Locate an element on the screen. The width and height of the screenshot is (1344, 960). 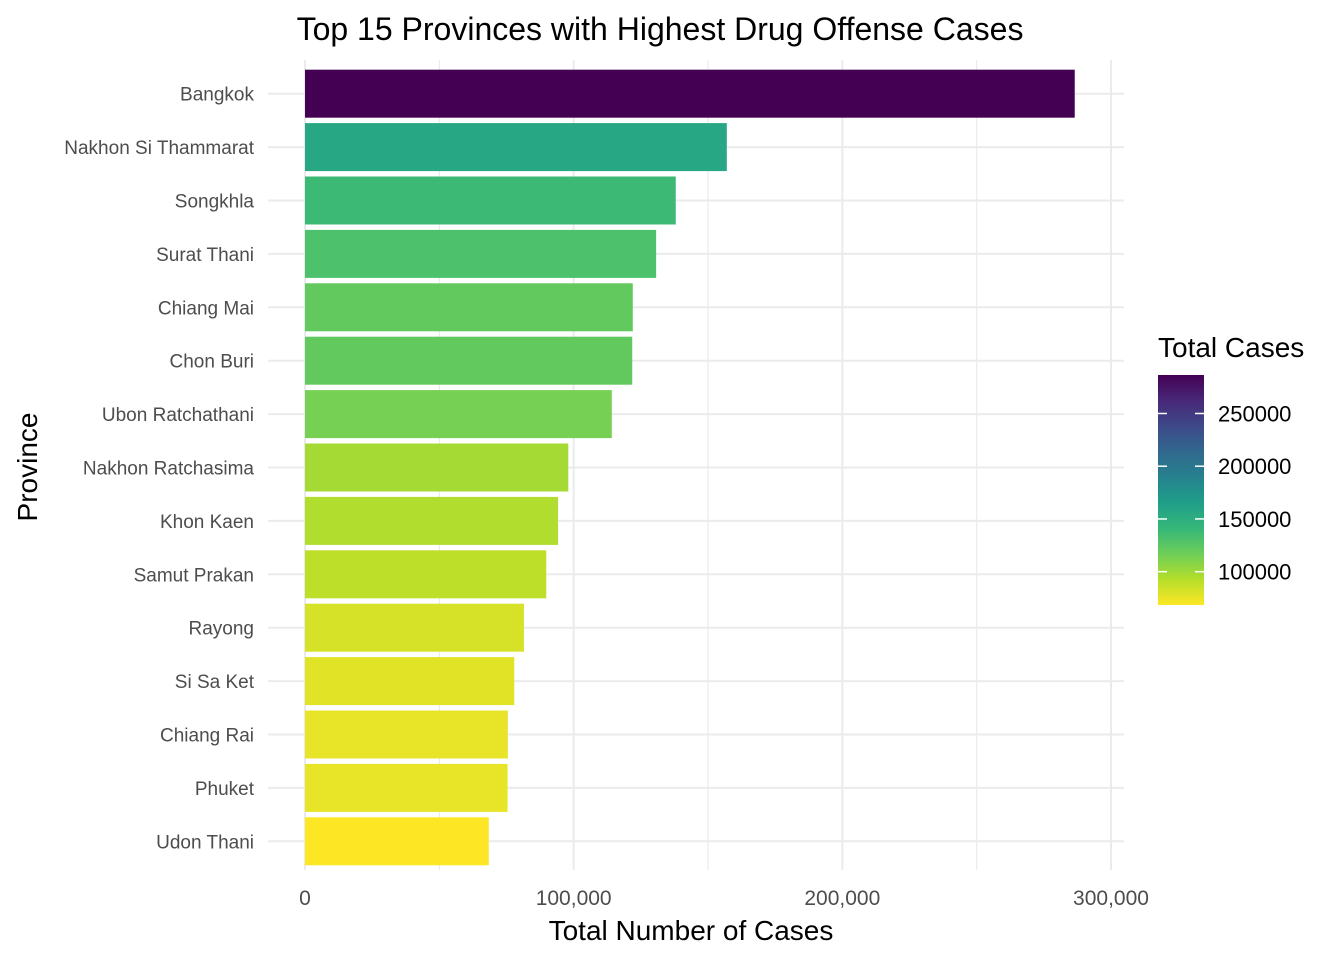
legend-tick-label: 200000 is located at coordinates (1254, 466).